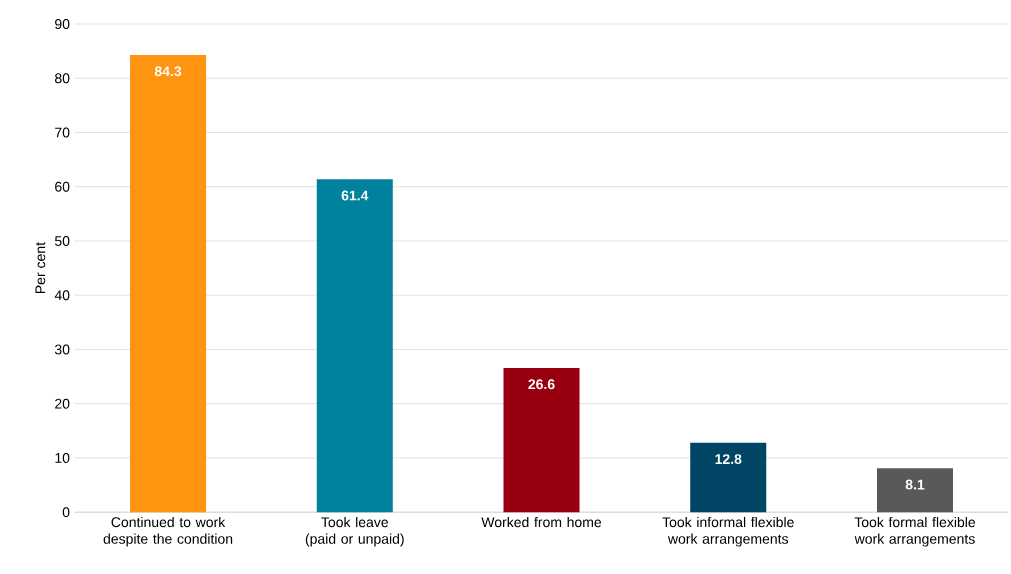 The width and height of the screenshot is (1011, 574). What do you see at coordinates (915, 484) in the screenshot?
I see `data-label: 8.1` at bounding box center [915, 484].